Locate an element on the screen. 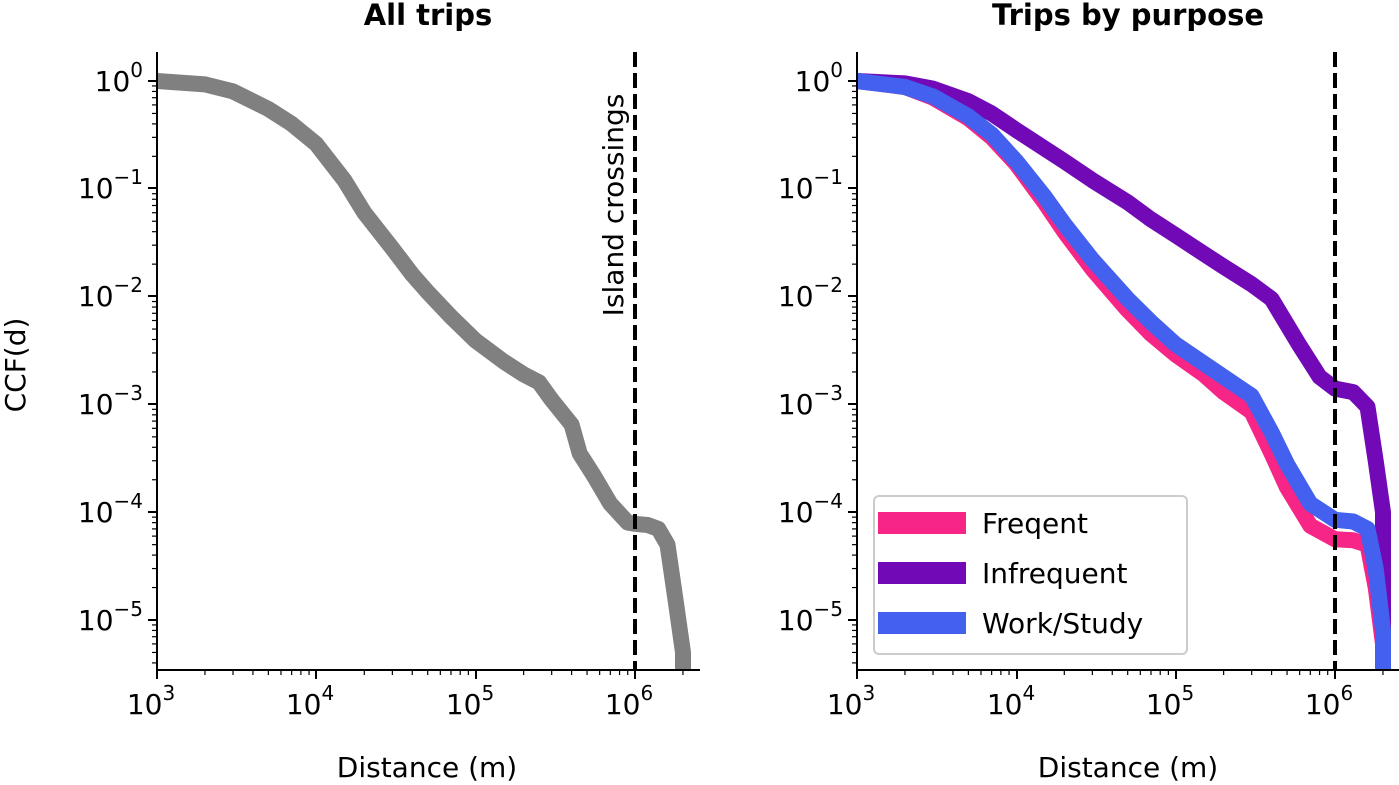 The height and width of the screenshot is (785, 1399). legend-label: Infrequent is located at coordinates (1054, 573).